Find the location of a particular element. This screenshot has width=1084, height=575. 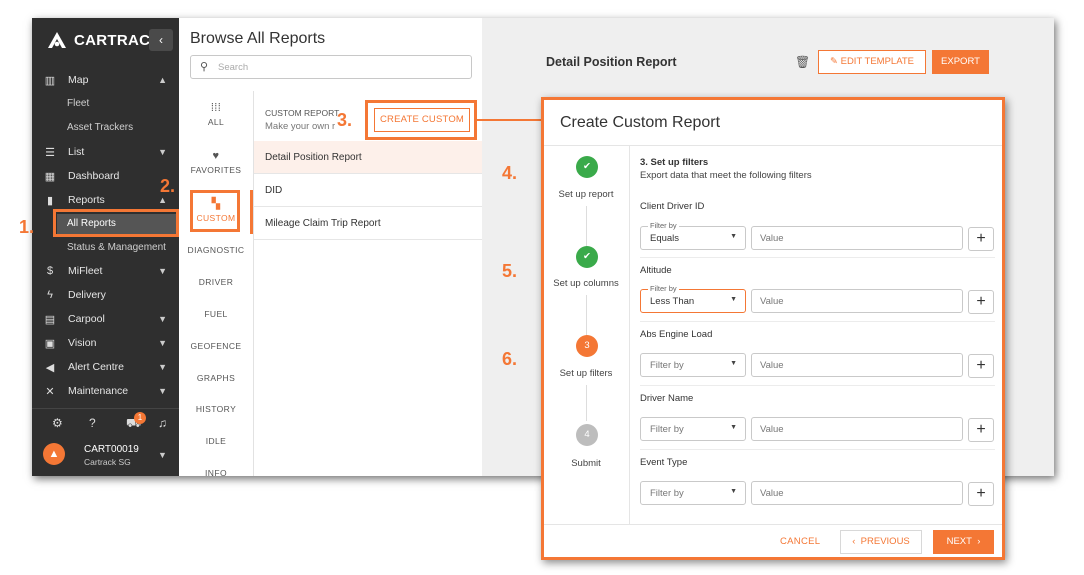

dashboard-icon: ▦ is located at coordinates (50, 176).